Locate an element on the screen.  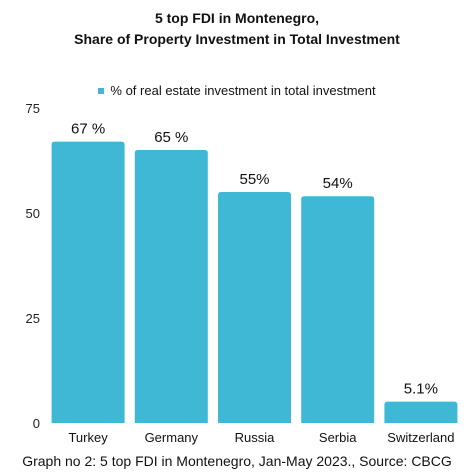
x-tick-label-serbia: Serbia is located at coordinates (338, 437).